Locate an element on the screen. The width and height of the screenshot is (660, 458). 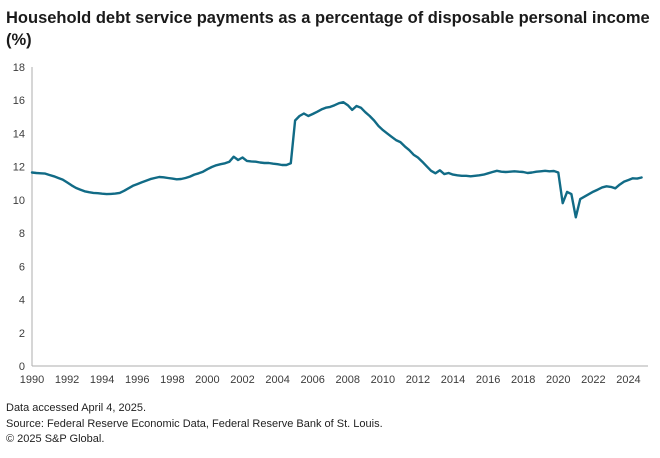
x-axis-tick-label: 2010 is located at coordinates (383, 380).